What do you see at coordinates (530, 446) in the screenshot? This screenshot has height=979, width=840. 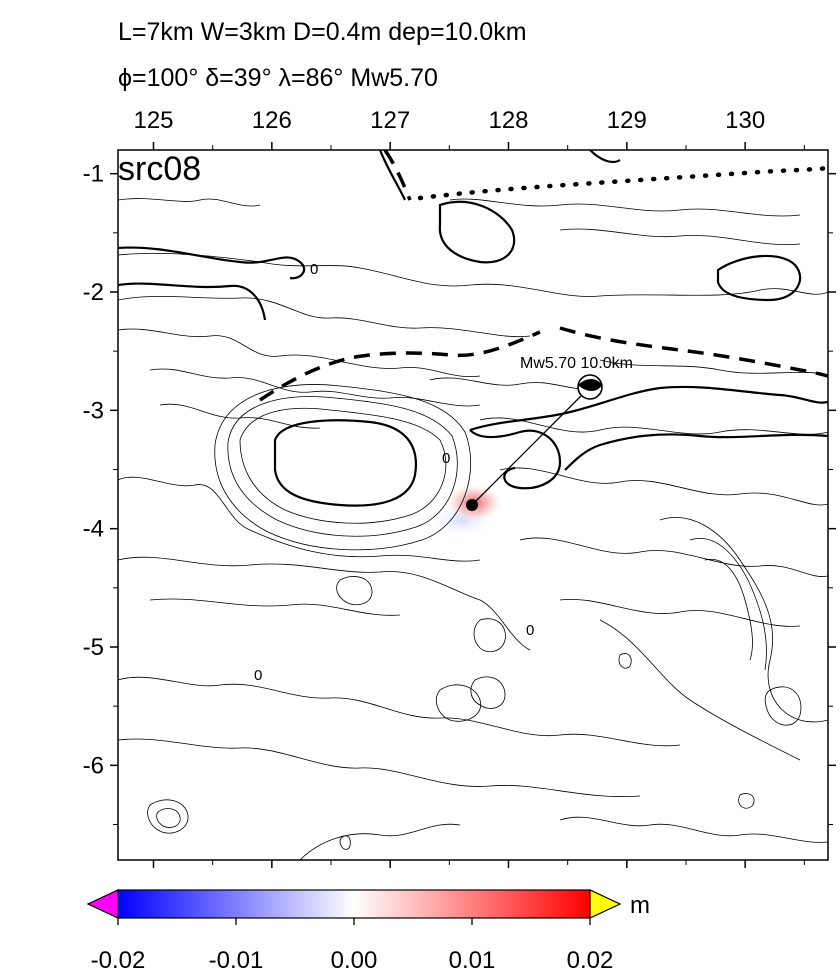 I see `rupture-line` at bounding box center [530, 446].